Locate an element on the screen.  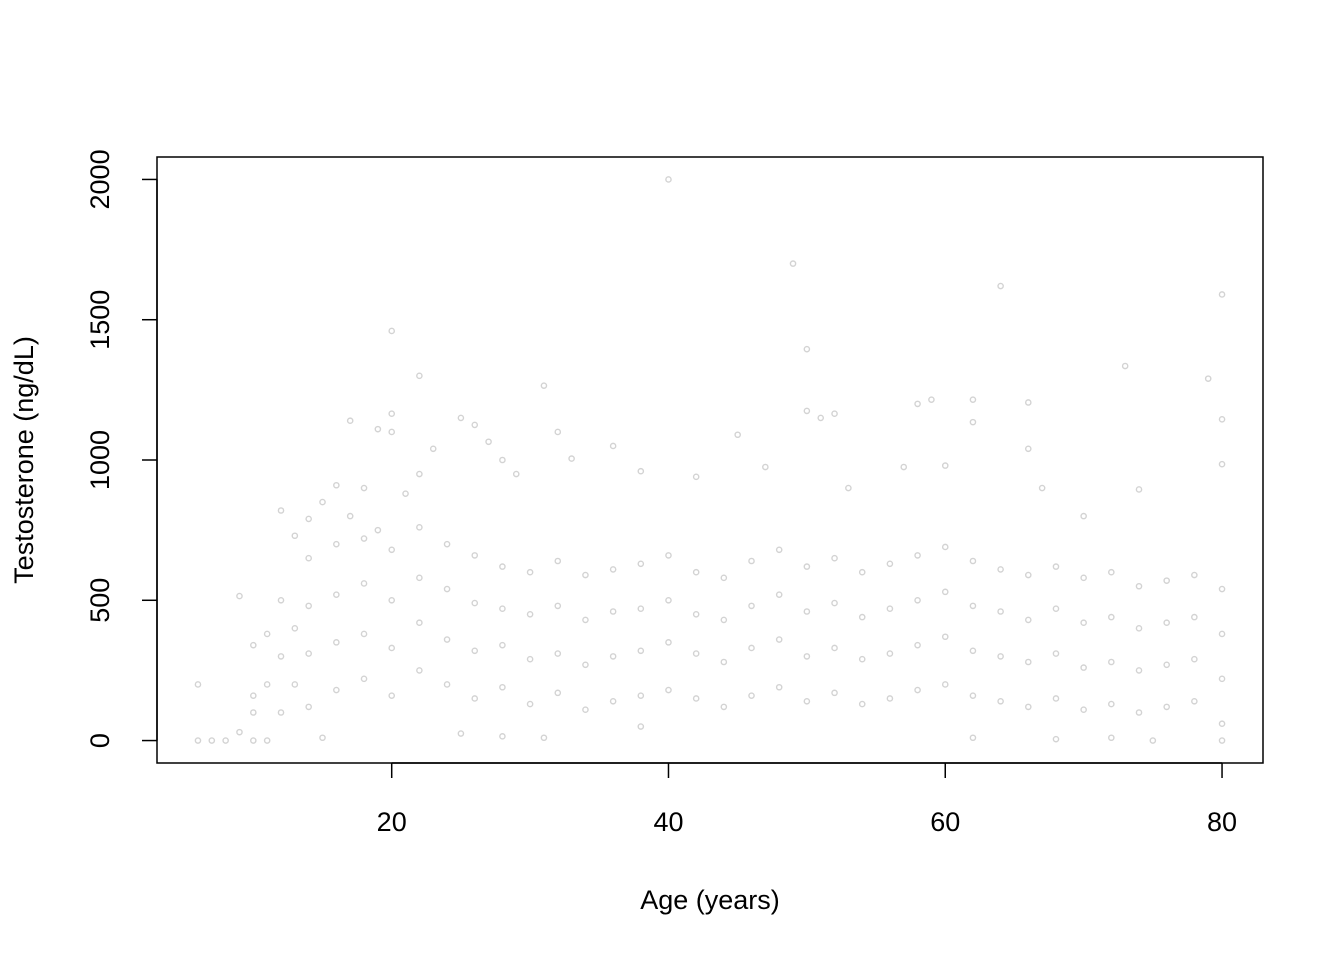
y-tick-label: 1500 is located at coordinates (100, 320).